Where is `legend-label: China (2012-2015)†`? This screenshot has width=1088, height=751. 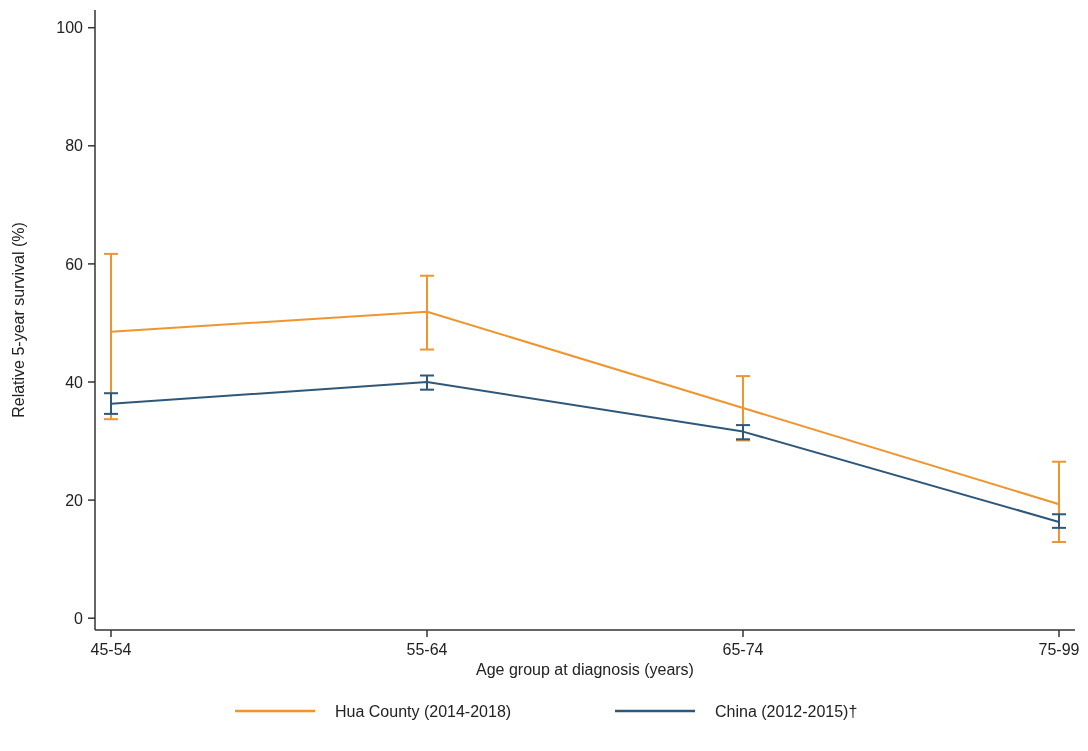
legend-label: China (2012-2015)† is located at coordinates (786, 711).